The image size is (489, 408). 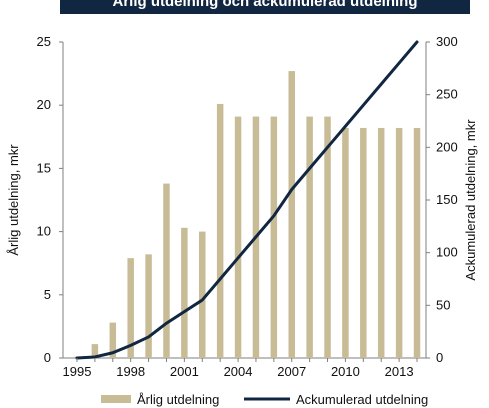 What do you see at coordinates (470, 200) in the screenshot?
I see `right-axis-label: Ackumulerad utdelning, mkr` at bounding box center [470, 200].